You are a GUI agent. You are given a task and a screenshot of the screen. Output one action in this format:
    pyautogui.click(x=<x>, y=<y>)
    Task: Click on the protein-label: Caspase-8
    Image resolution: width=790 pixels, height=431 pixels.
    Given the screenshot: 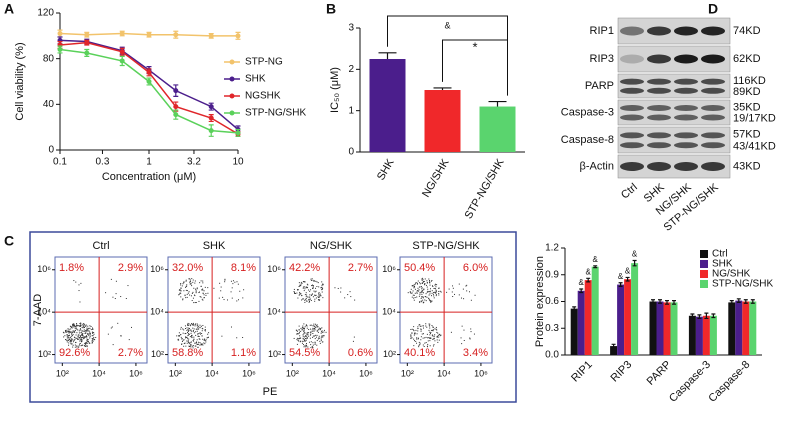 What is the action you would take?
    pyautogui.click(x=587, y=140)
    